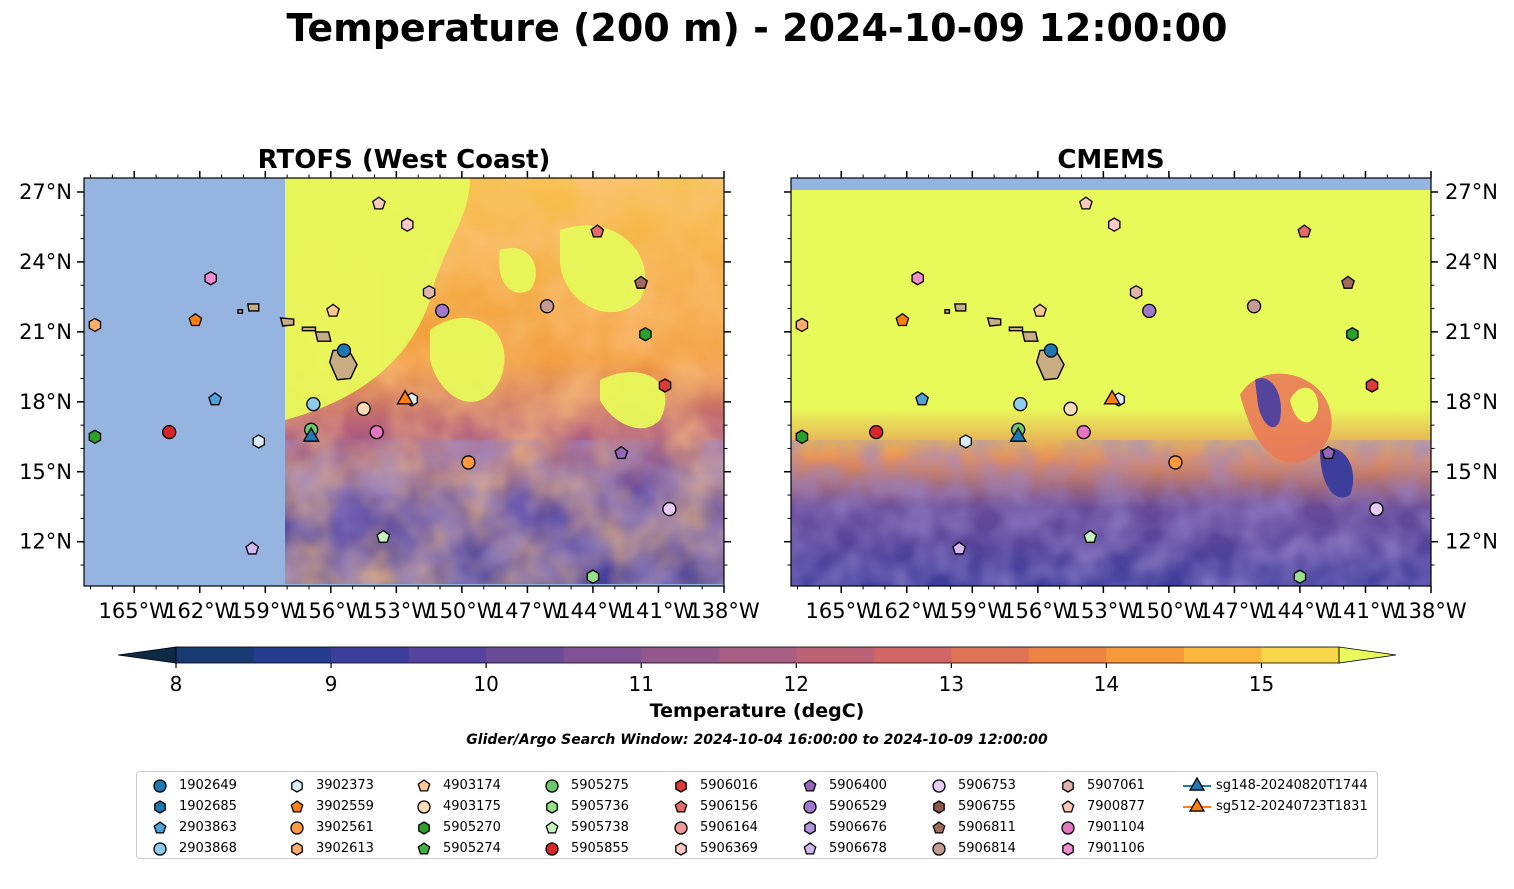 Image resolution: width=1514 pixels, height=889 pixels. Describe the element at coordinates (987, 785) in the screenshot. I see `legend-label: 5906753` at that location.